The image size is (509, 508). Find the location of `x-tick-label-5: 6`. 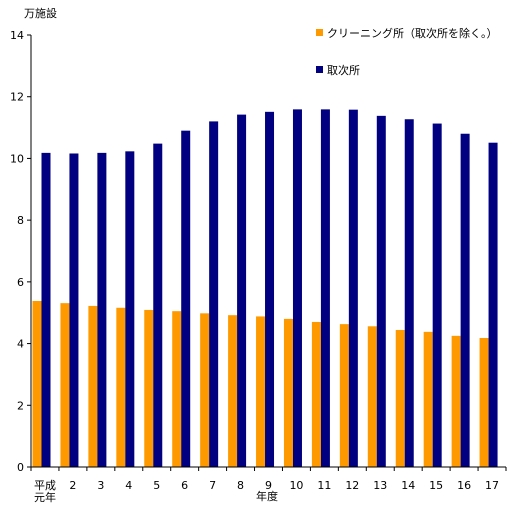

x-tick-label-5: 6 is located at coordinates (184, 485).